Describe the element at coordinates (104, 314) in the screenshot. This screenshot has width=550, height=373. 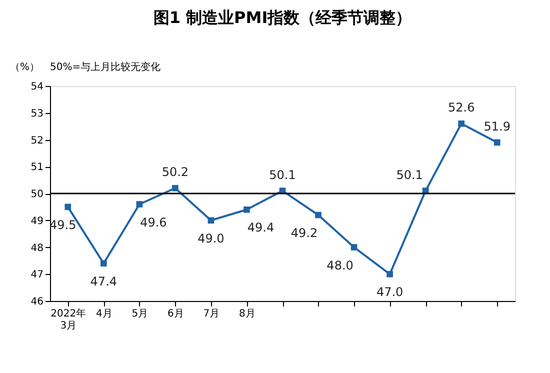
I see `x-tick-label: 4月` at that location.